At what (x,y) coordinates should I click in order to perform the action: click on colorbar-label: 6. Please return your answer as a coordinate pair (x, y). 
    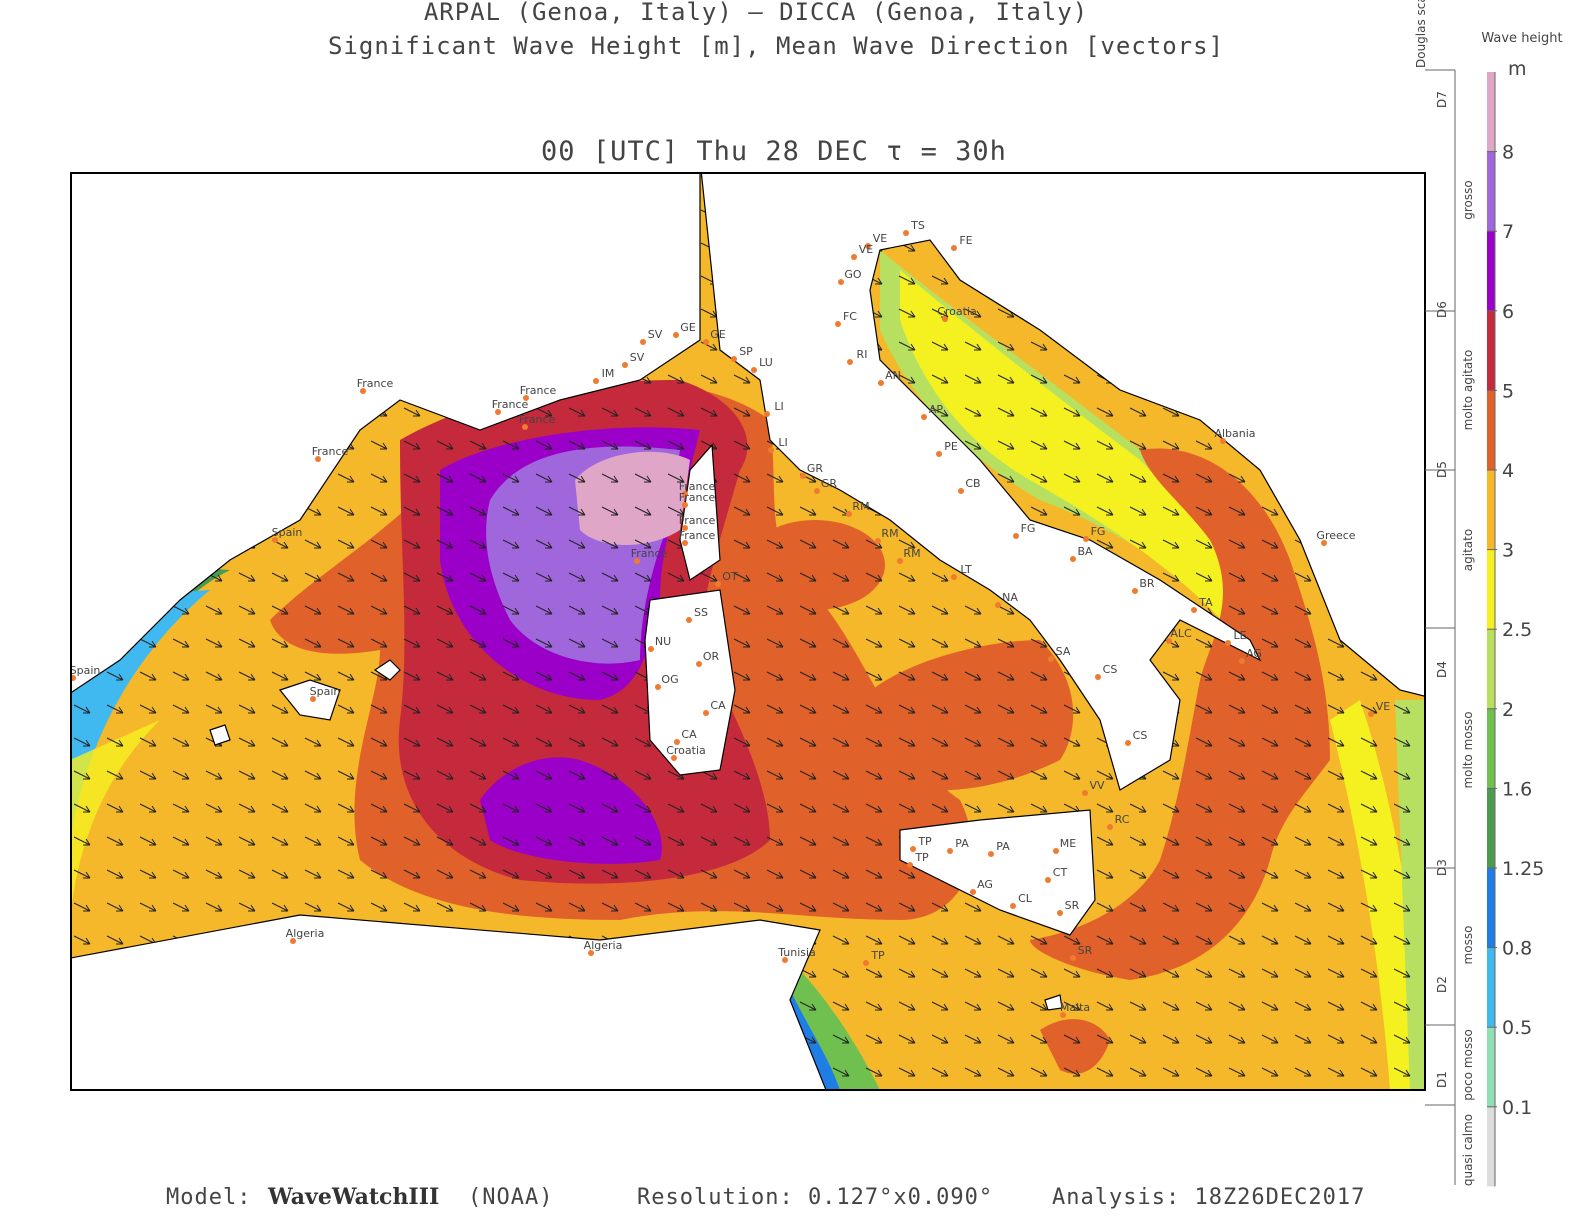
    Looking at the image, I should click on (1508, 312).